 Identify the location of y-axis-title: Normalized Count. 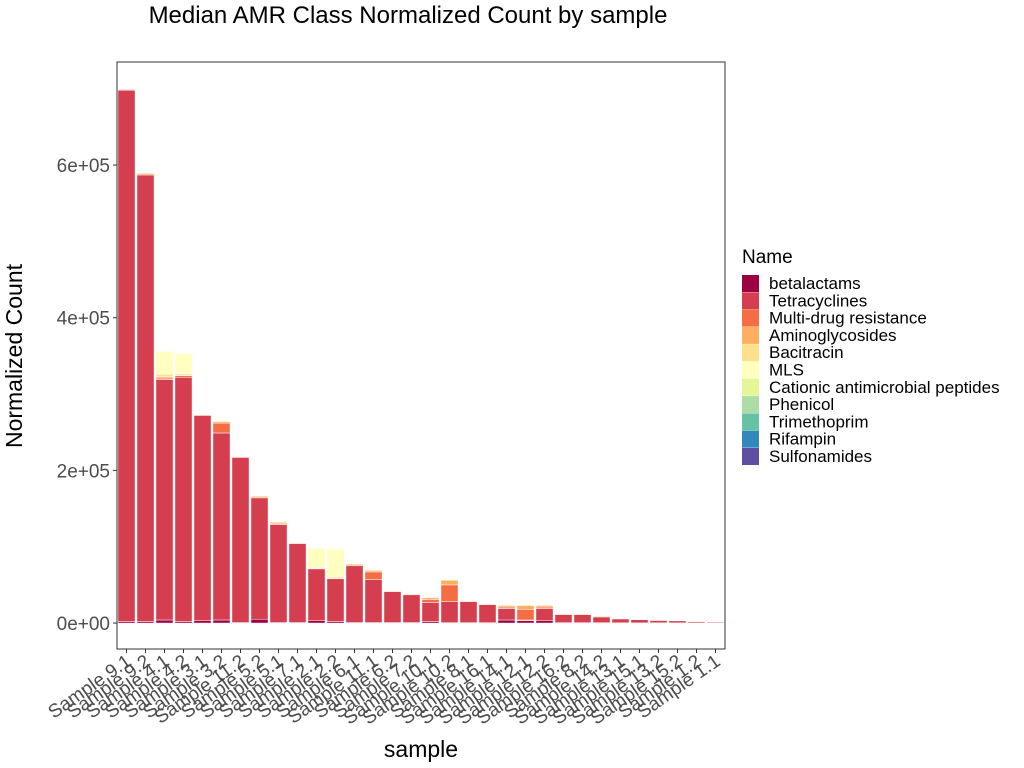
(14, 355).